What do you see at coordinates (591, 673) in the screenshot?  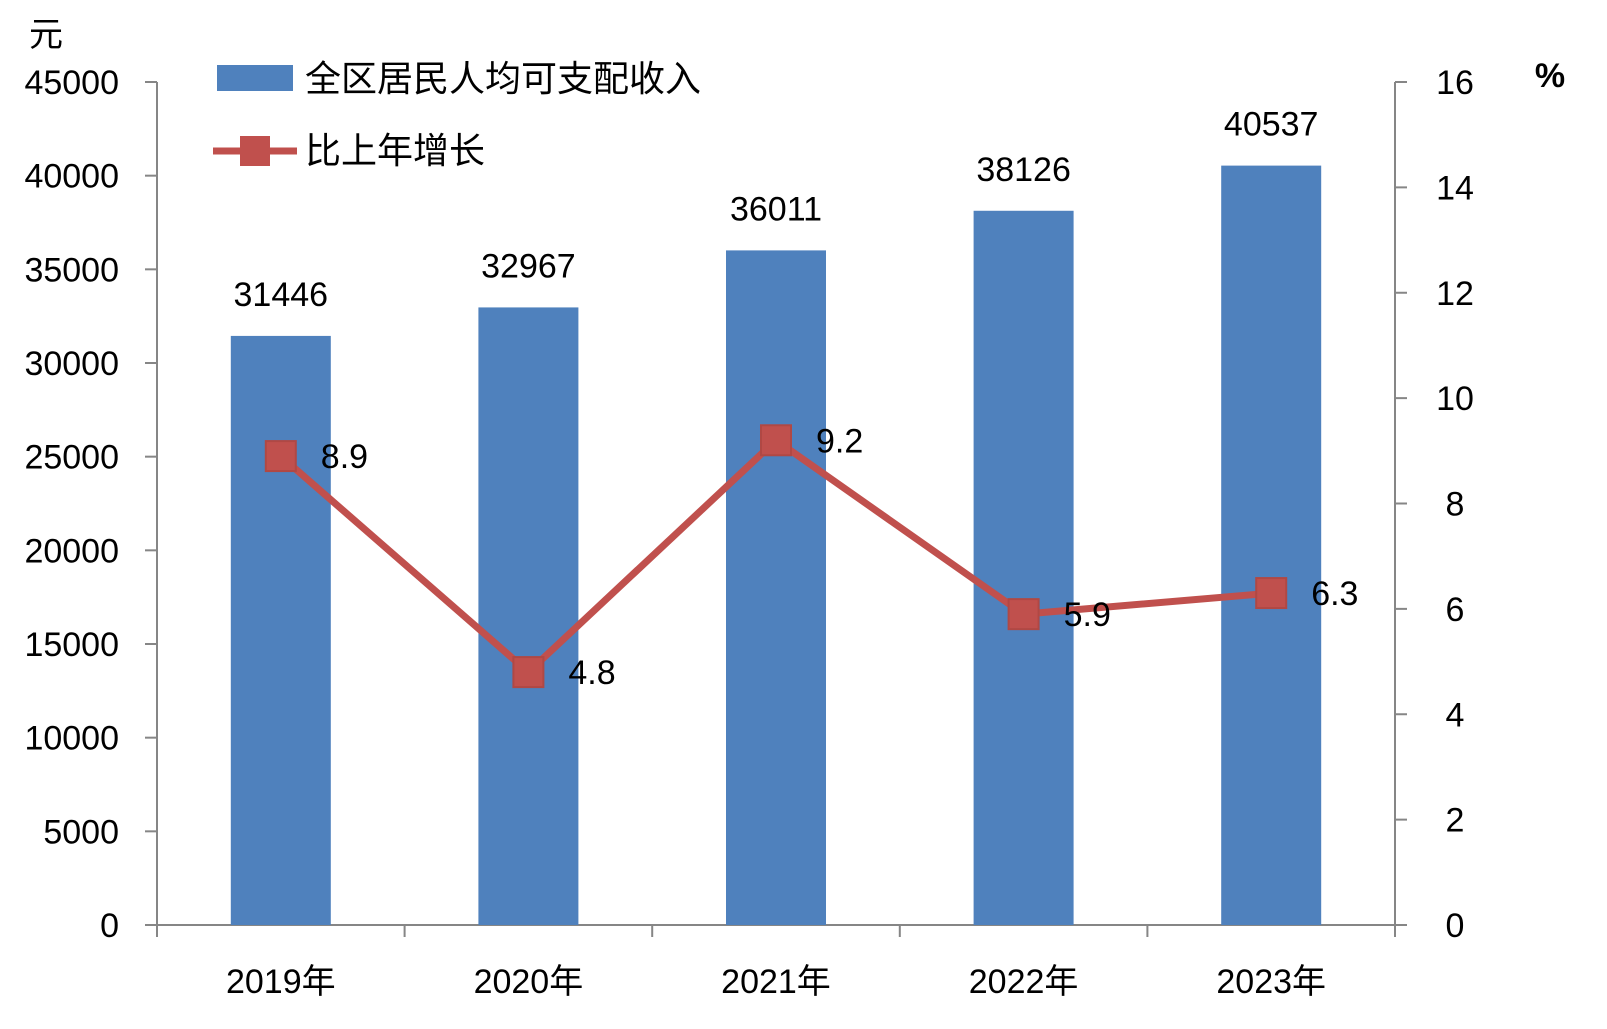 I see `growth-value-label: 4.8` at bounding box center [591, 673].